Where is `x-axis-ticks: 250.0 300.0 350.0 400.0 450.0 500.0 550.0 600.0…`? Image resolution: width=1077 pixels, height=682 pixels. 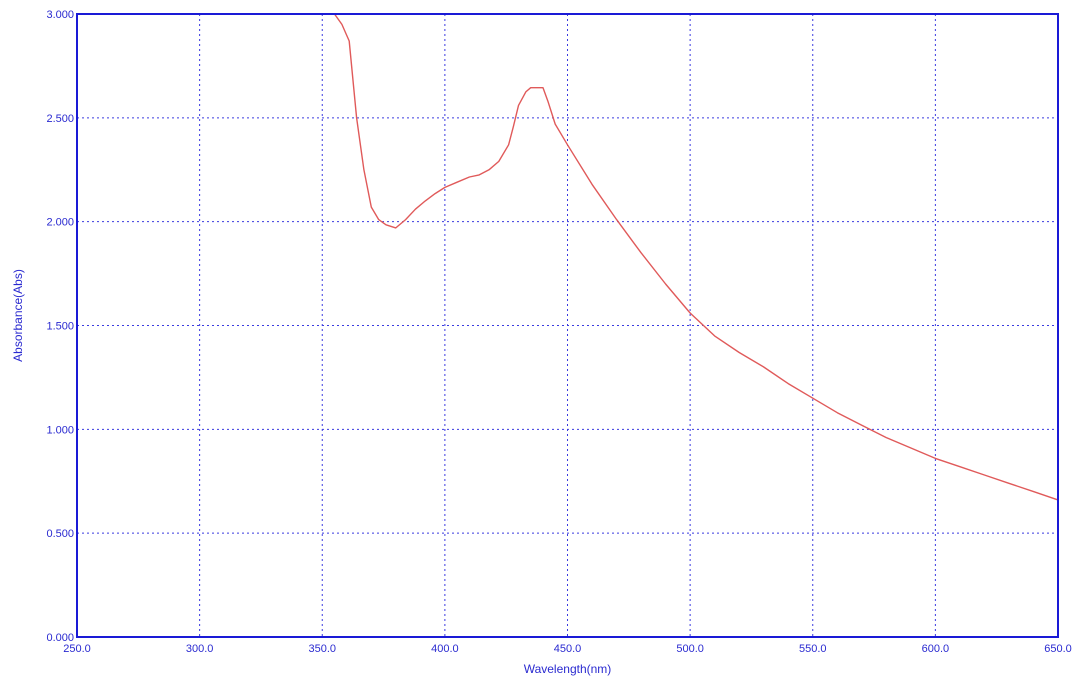 x-axis-ticks: 250.0 300.0 350.0 400.0 450.0 500.0 550.0 600.0… is located at coordinates (567, 649).